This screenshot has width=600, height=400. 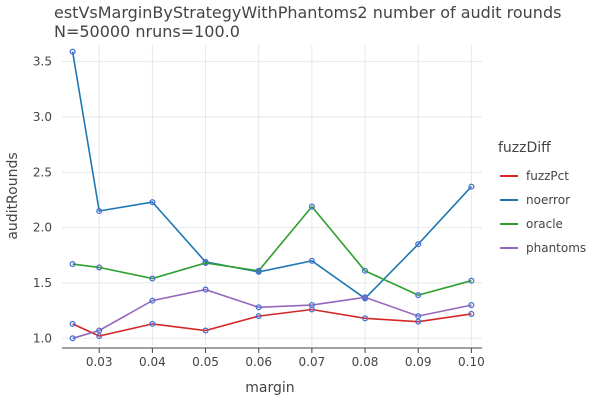 I want to click on x-tick-label: 0.03, so click(x=99, y=362).